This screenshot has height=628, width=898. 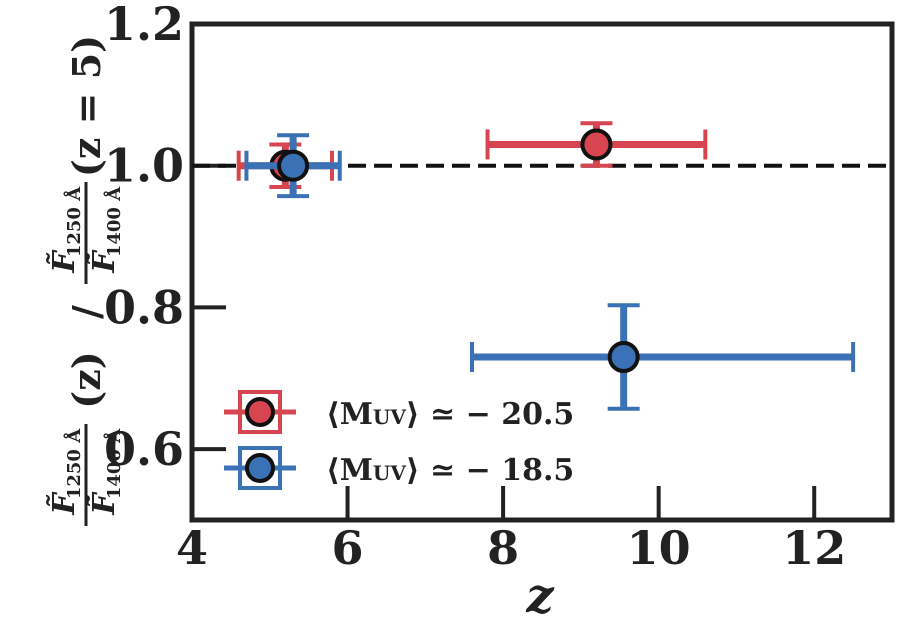 I want to click on series-1-point-0-marker, so click(x=293, y=165).